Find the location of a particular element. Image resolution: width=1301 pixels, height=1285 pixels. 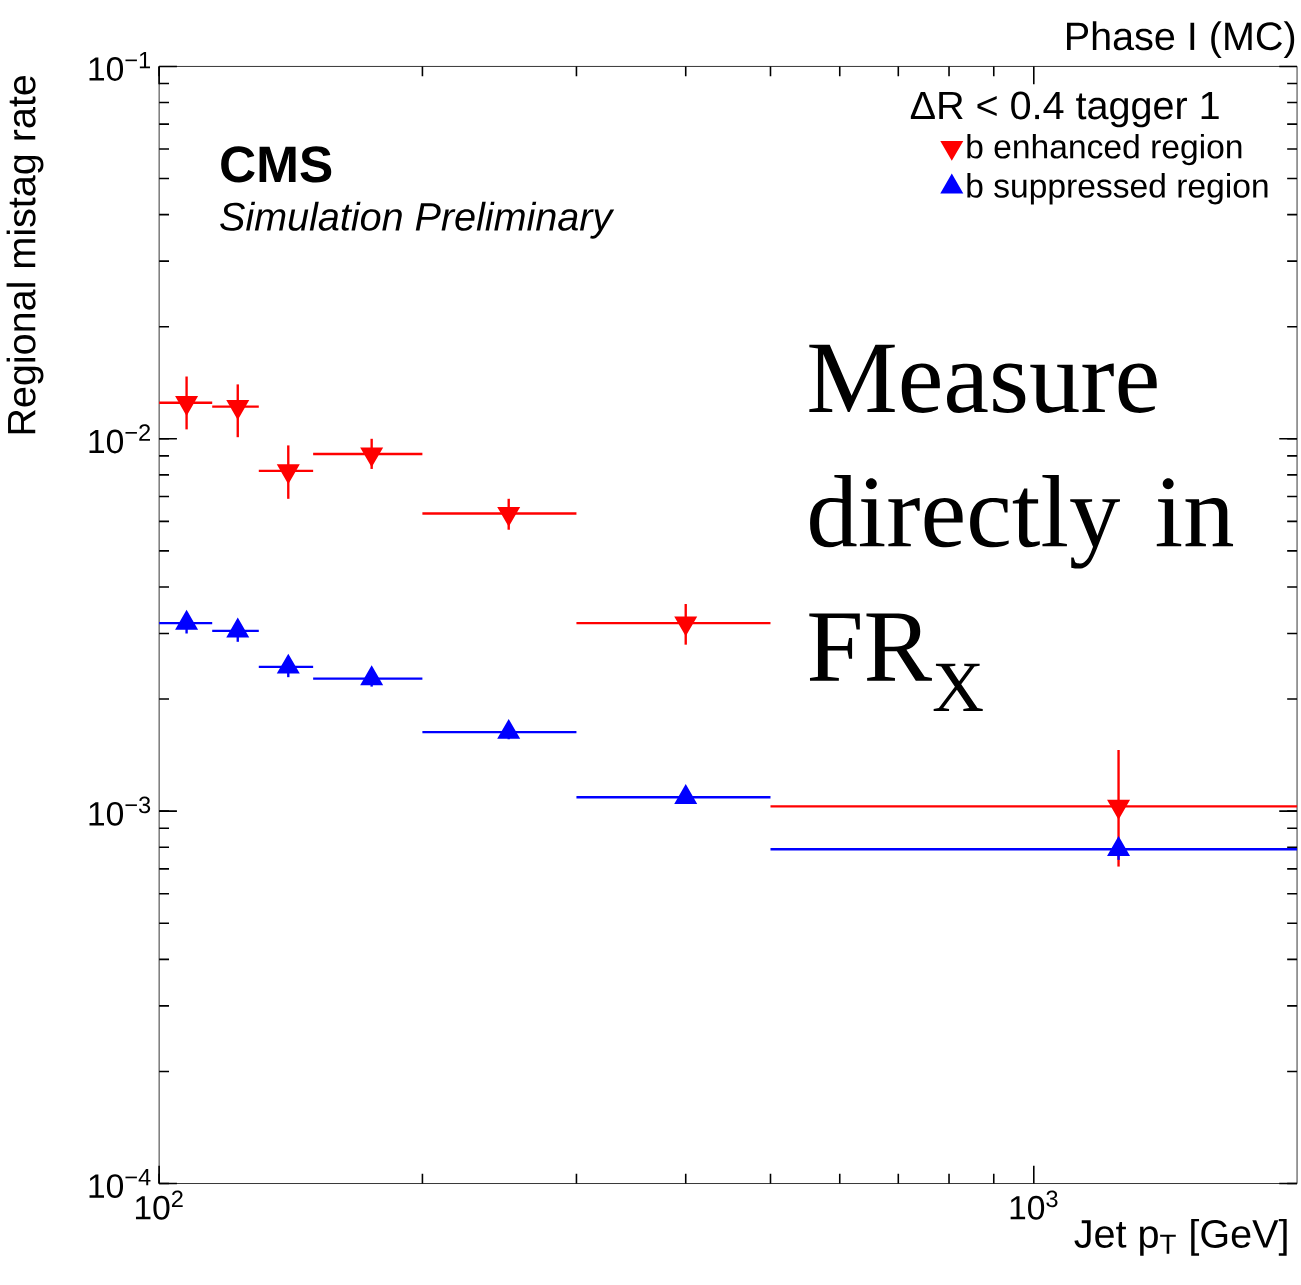

x-axis-title: Jet p$_{T}$ [GeV] is located at coordinates (1180, 1237).